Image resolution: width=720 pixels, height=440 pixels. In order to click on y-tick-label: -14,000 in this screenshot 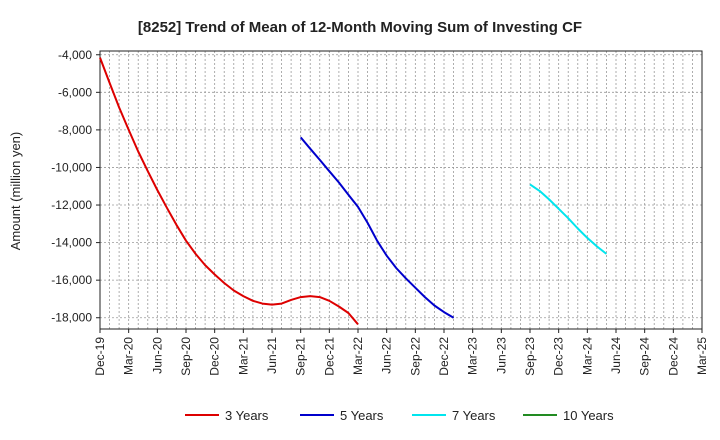, I will do `click(71, 243)`.